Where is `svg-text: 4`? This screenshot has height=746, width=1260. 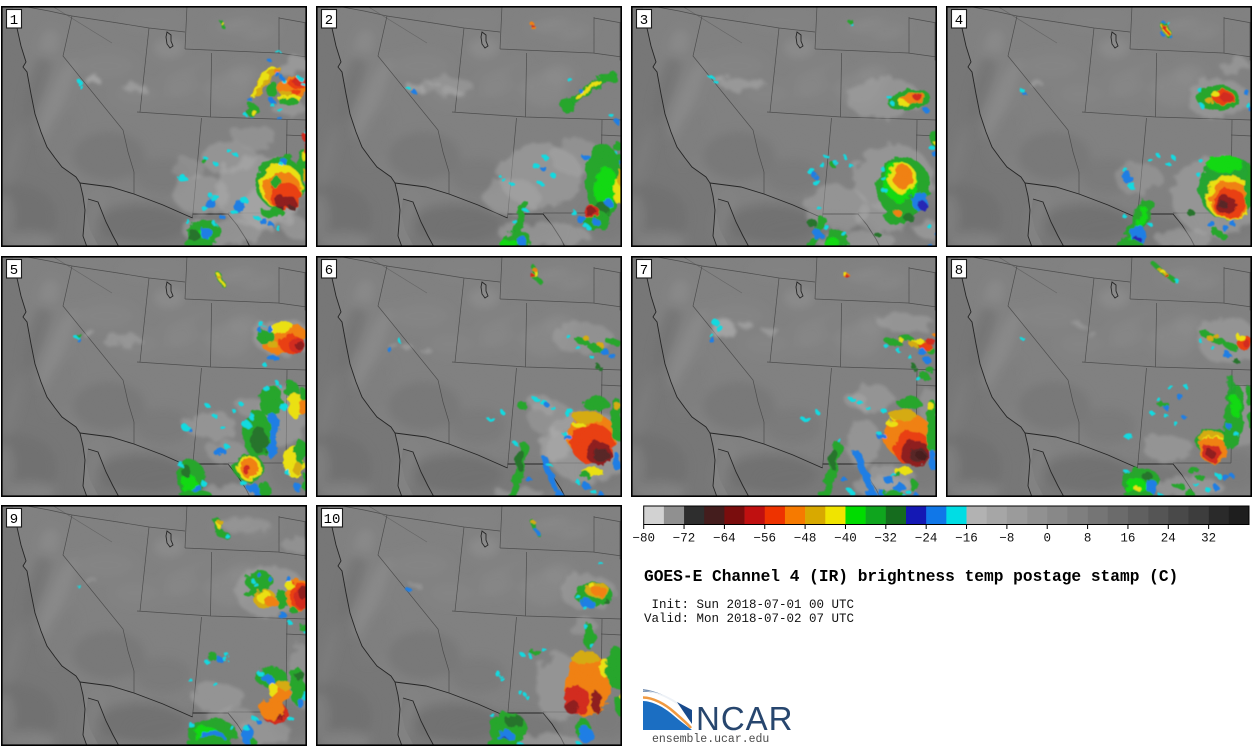
svg-text: 4 is located at coordinates (958, 21).